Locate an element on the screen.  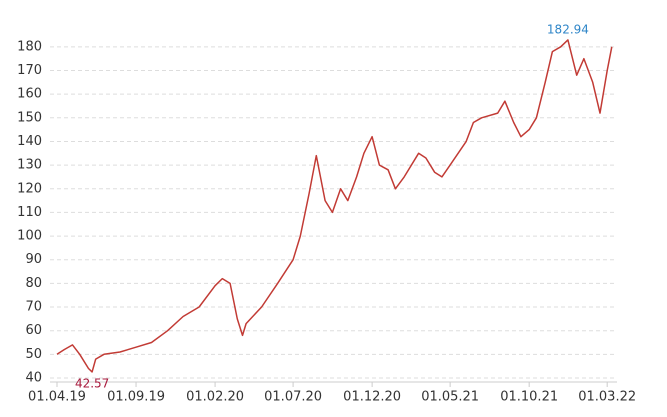
x-tick-label: 01.04.19 is located at coordinates (57, 397).